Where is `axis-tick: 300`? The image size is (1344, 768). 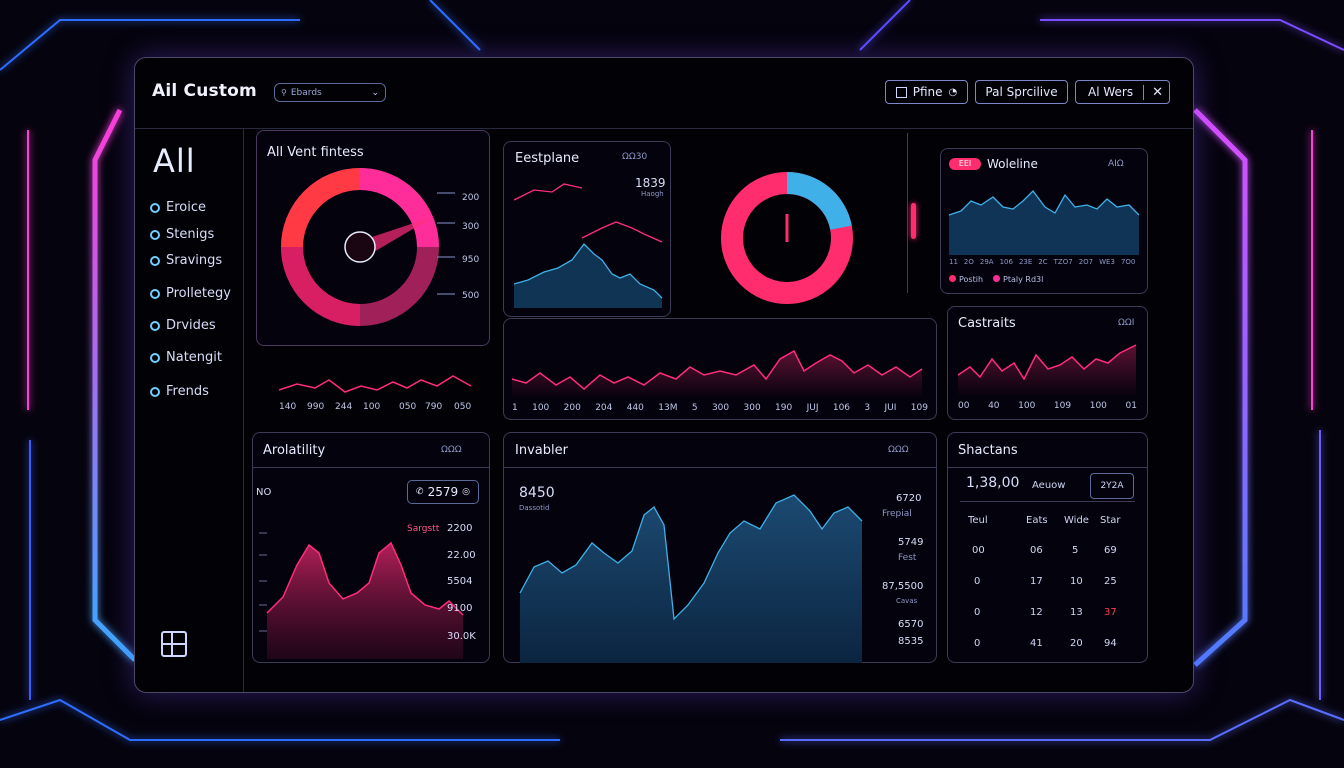 axis-tick: 300 is located at coordinates (752, 408).